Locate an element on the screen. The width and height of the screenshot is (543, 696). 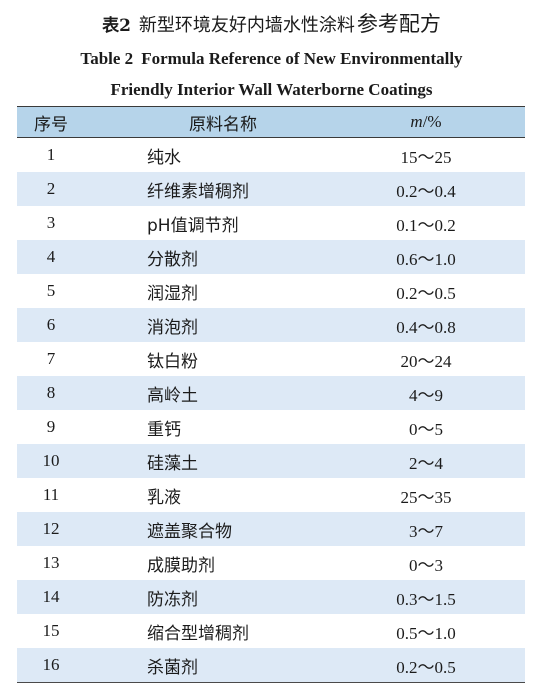
mass-symbol: m is located at coordinates (416, 121).